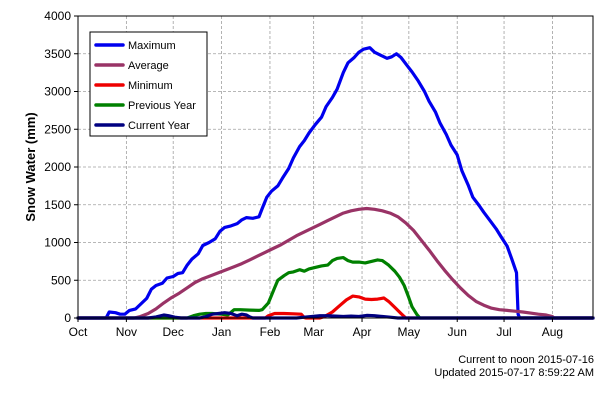 This screenshot has width=616, height=408. What do you see at coordinates (362, 332) in the screenshot?
I see `x-tick-label: Apr` at bounding box center [362, 332].